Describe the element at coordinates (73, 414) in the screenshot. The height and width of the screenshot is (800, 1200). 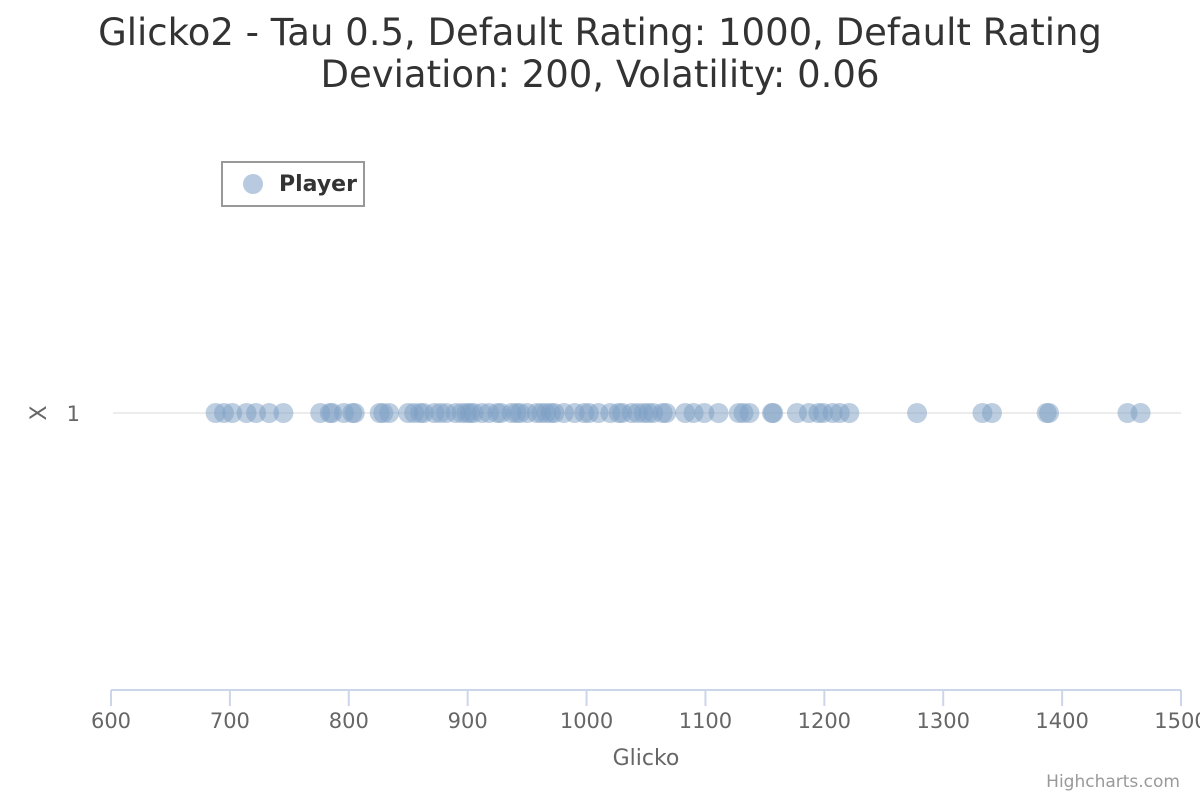
I see `y-tick-label-1: 1` at that location.